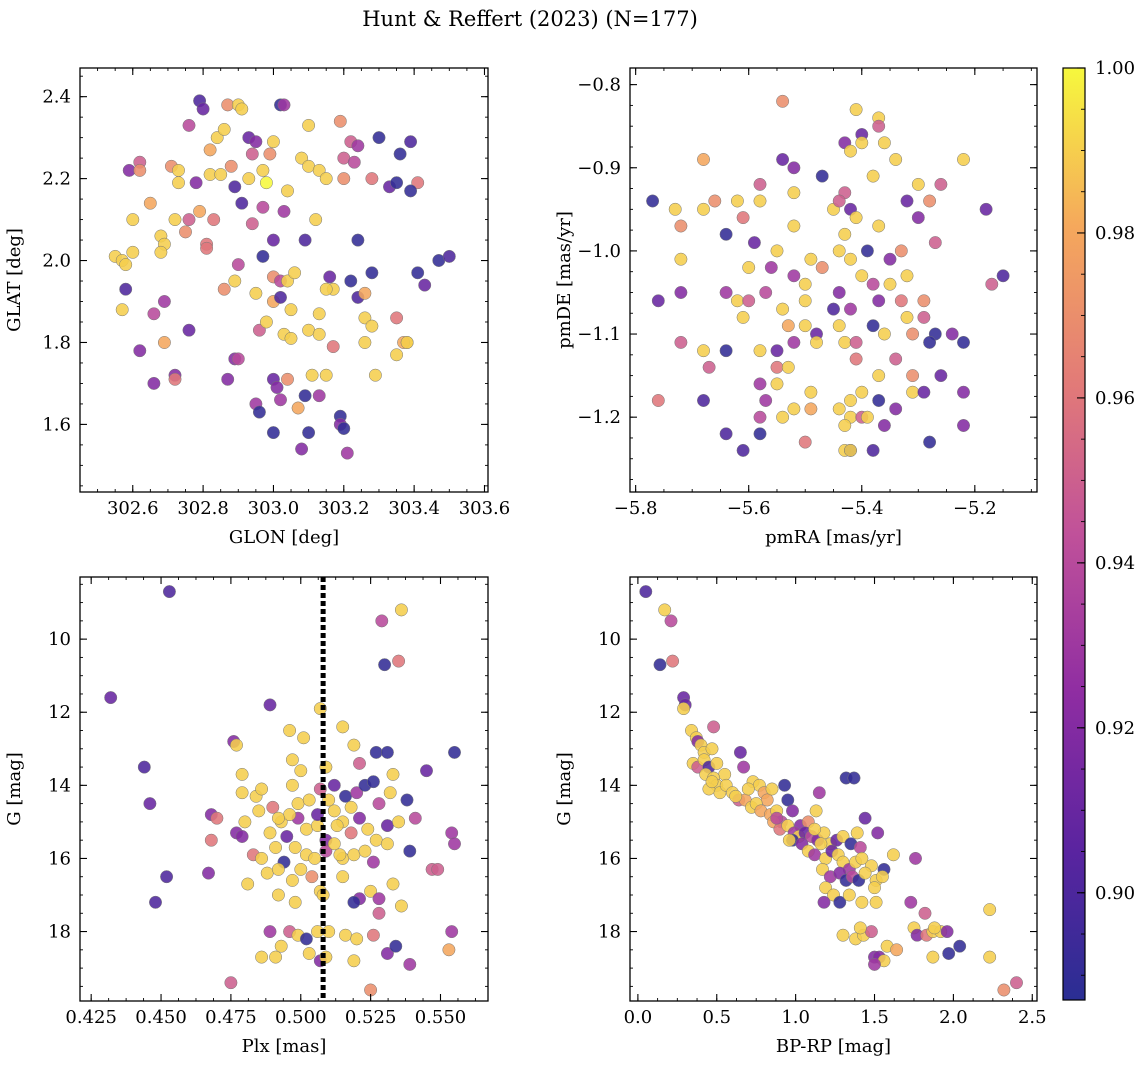 The width and height of the screenshot is (1148, 1068). What do you see at coordinates (59, 858) in the screenshot?
I see `y-tick-label: 16` at bounding box center [59, 858].